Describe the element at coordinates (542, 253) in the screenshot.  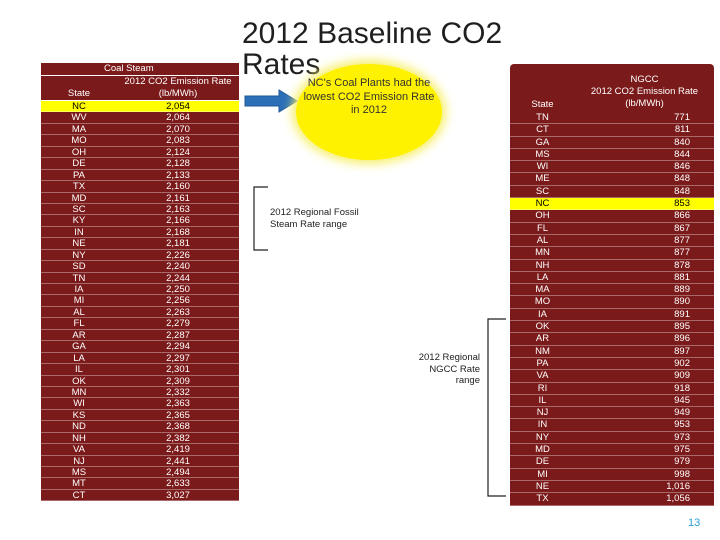
I see `ngcc-state-cell: MN` at that location.